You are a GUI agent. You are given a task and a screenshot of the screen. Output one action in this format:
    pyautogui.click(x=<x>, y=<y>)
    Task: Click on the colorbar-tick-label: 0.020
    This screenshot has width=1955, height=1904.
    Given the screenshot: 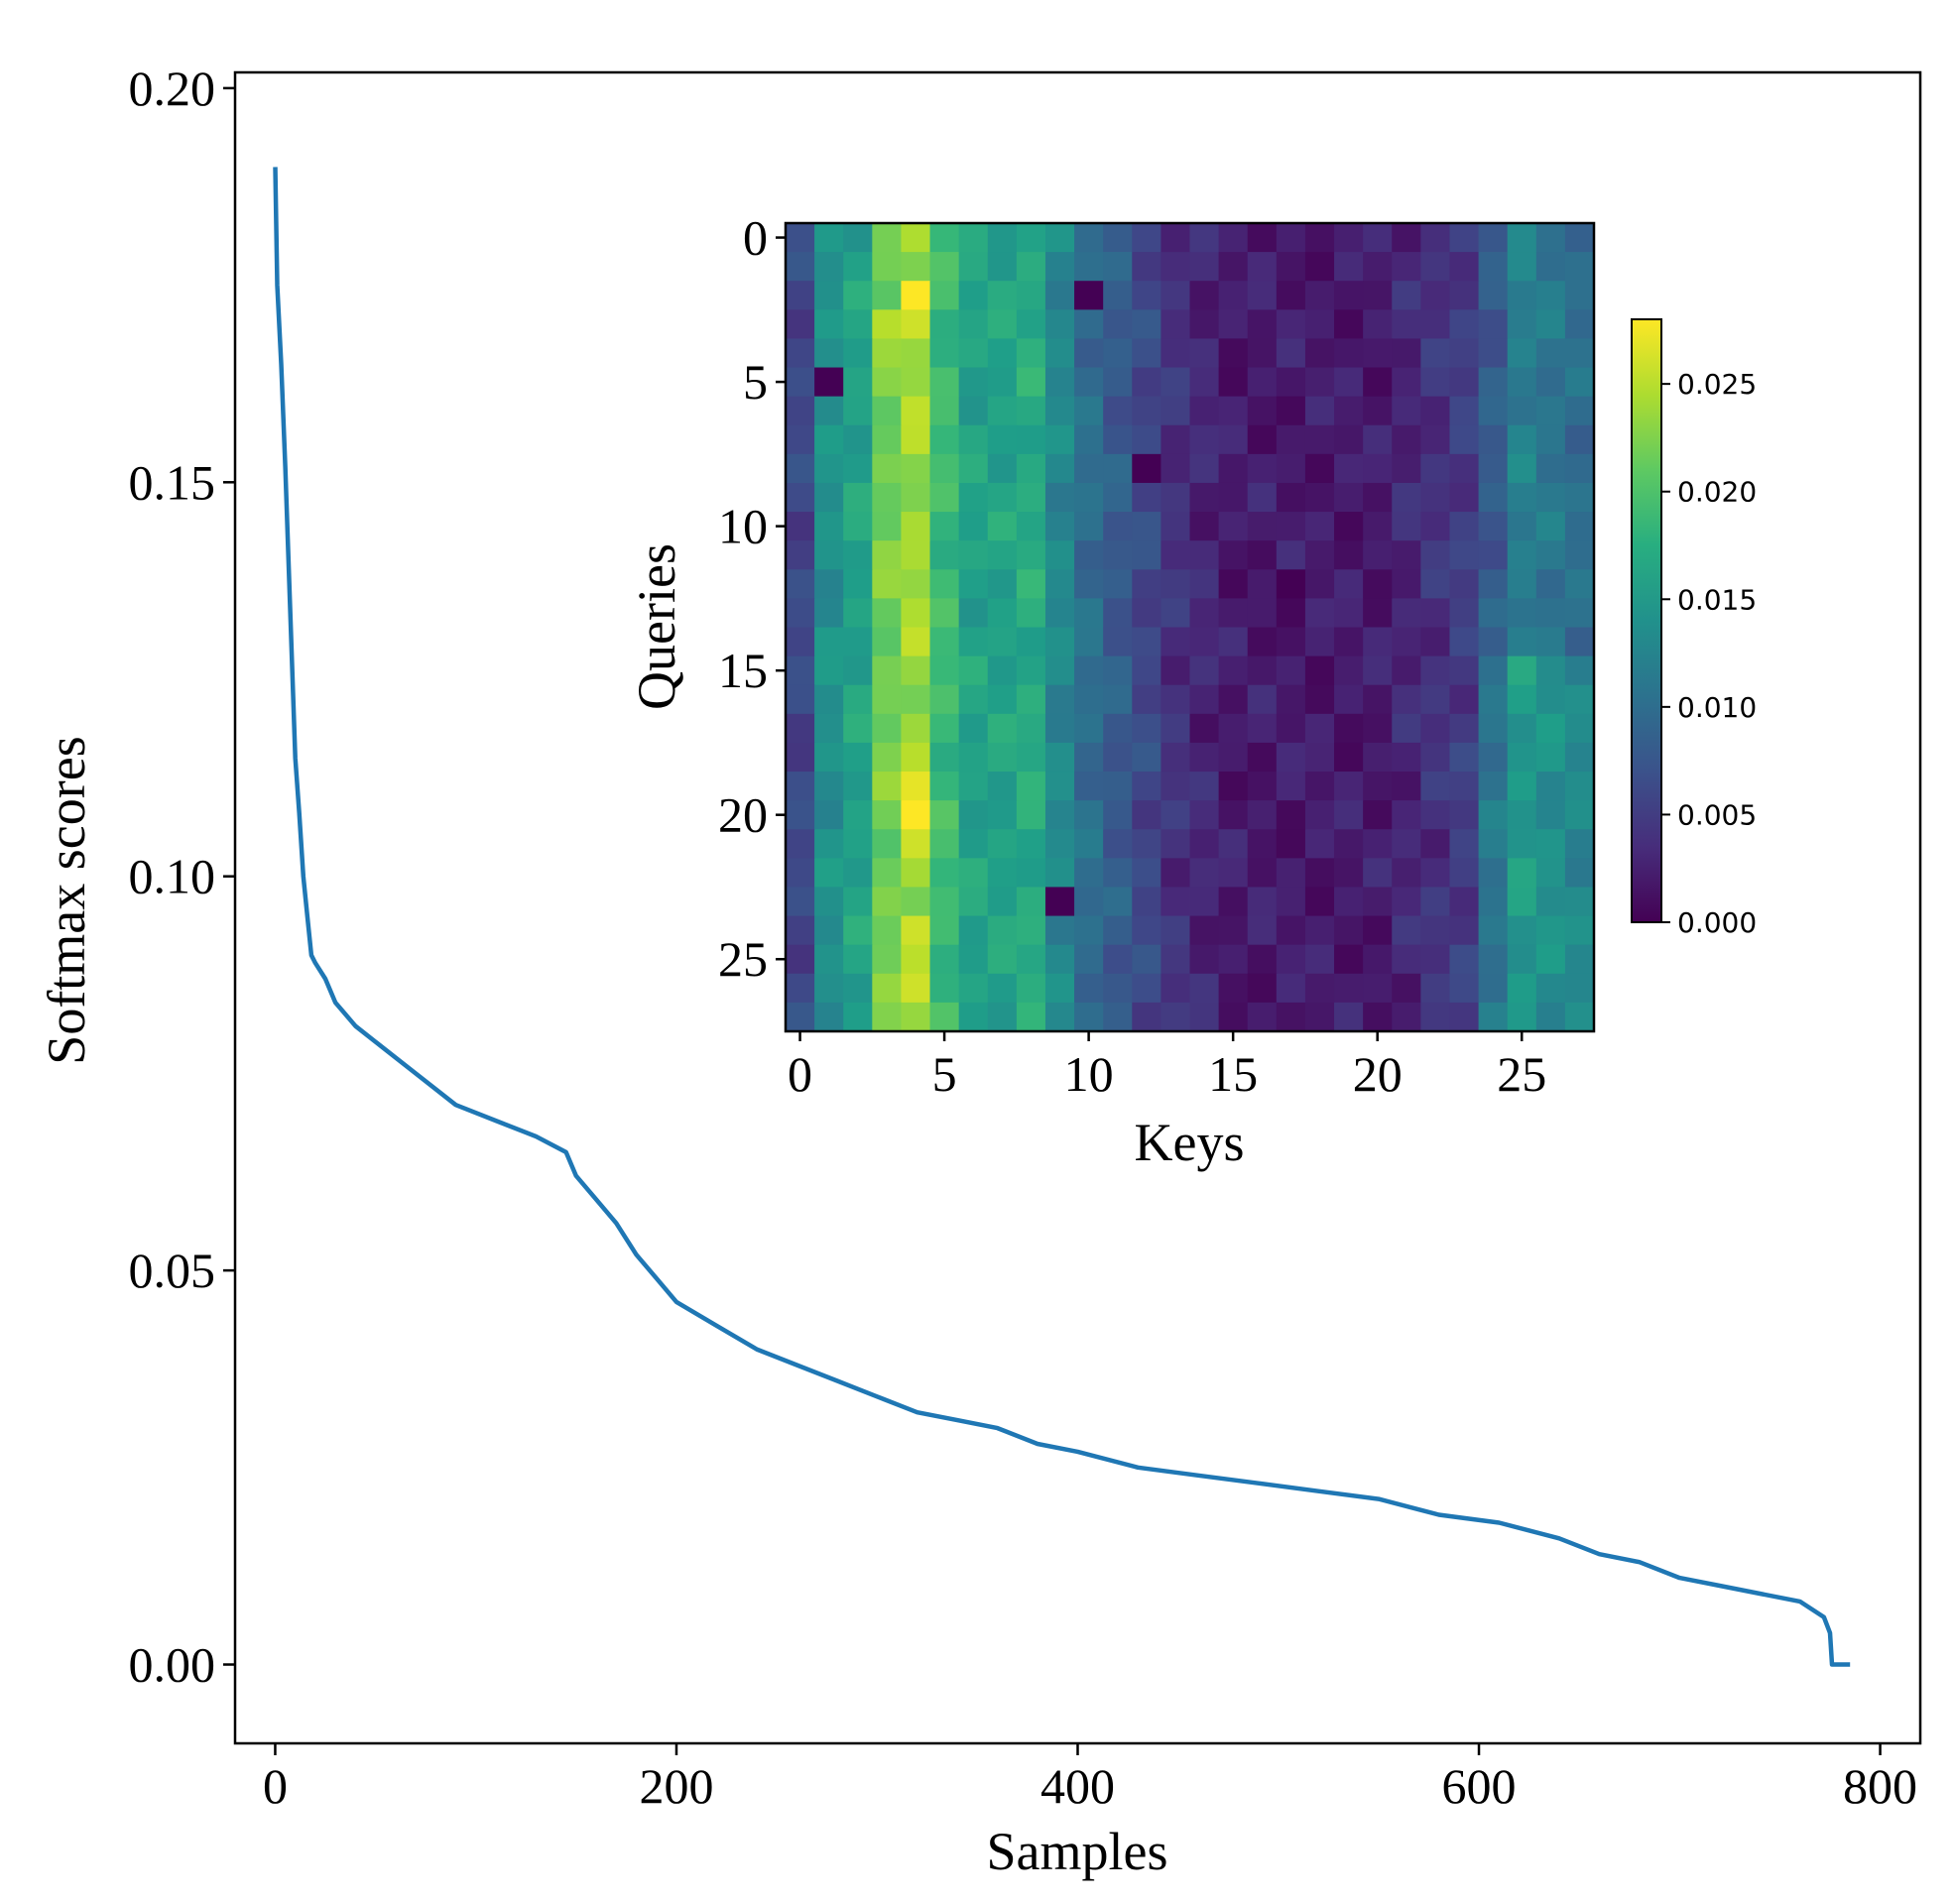 What is the action you would take?
    pyautogui.click(x=1717, y=492)
    